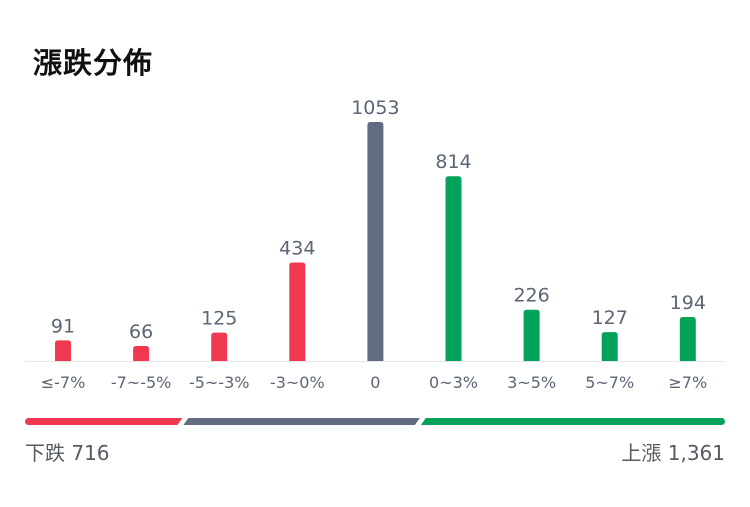 This screenshot has height=507, width=750. What do you see at coordinates (67, 453) in the screenshot?
I see `down-count-label: 下跌 716` at bounding box center [67, 453].